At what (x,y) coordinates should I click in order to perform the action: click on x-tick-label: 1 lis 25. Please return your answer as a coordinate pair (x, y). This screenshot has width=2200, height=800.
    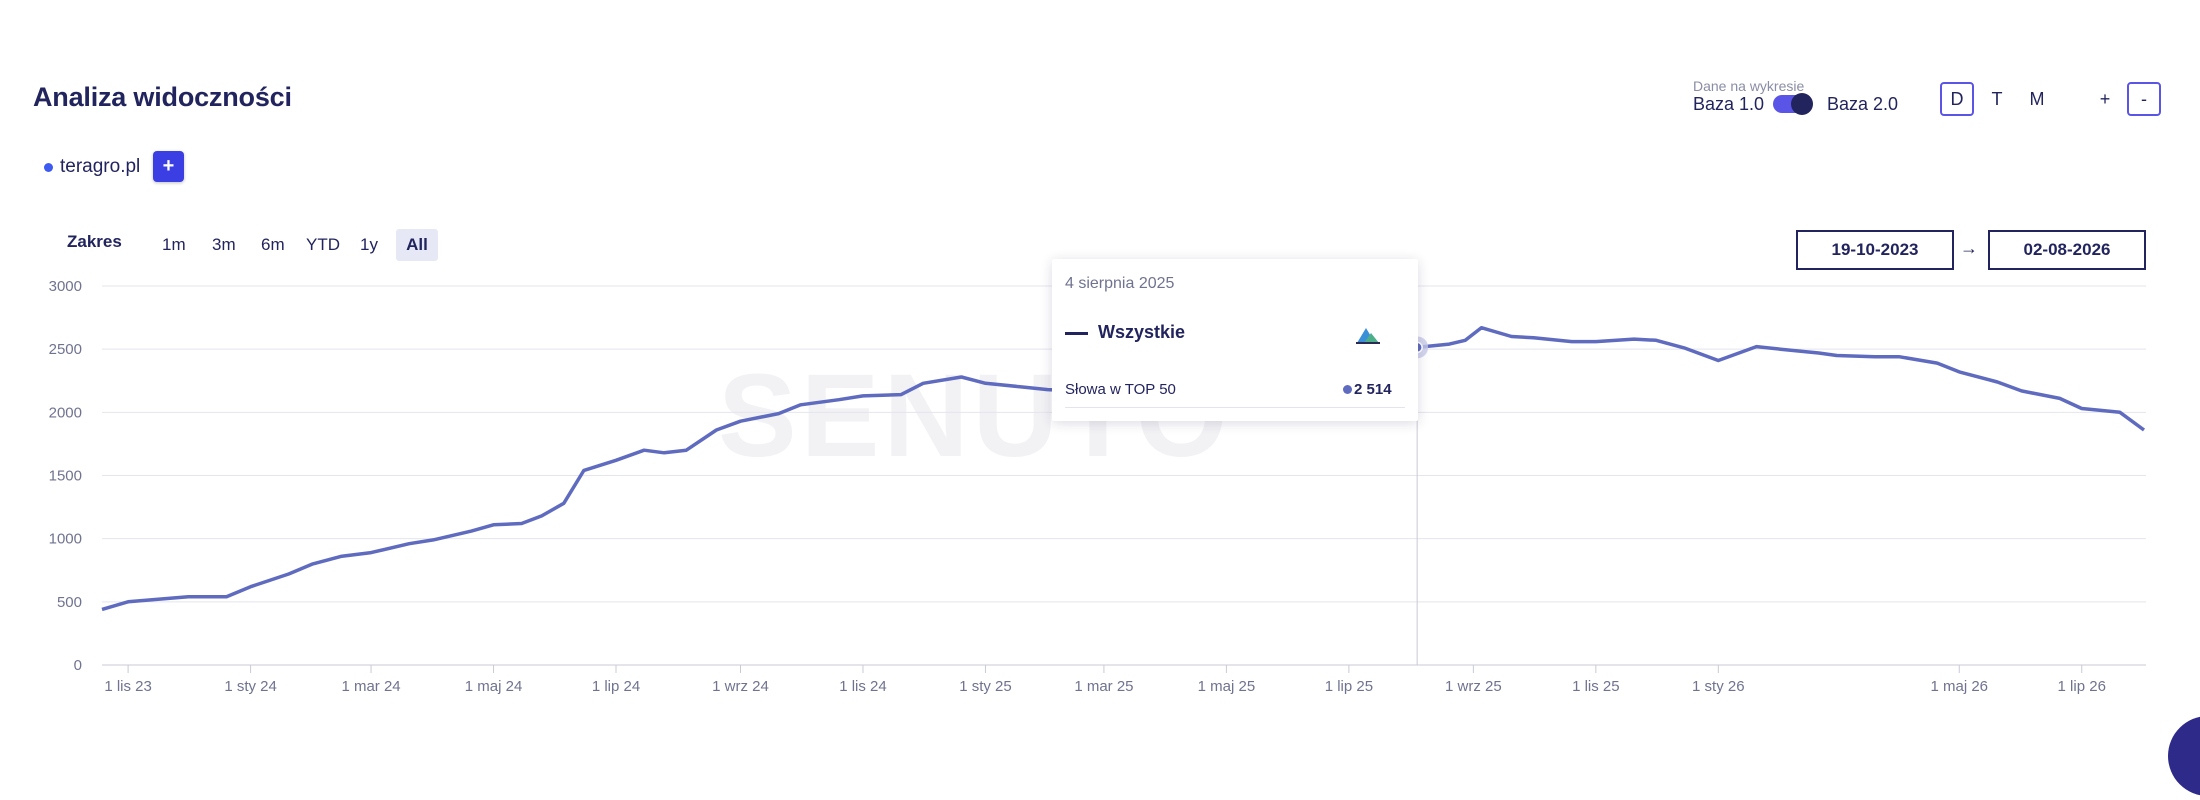
    Looking at the image, I should click on (1596, 686).